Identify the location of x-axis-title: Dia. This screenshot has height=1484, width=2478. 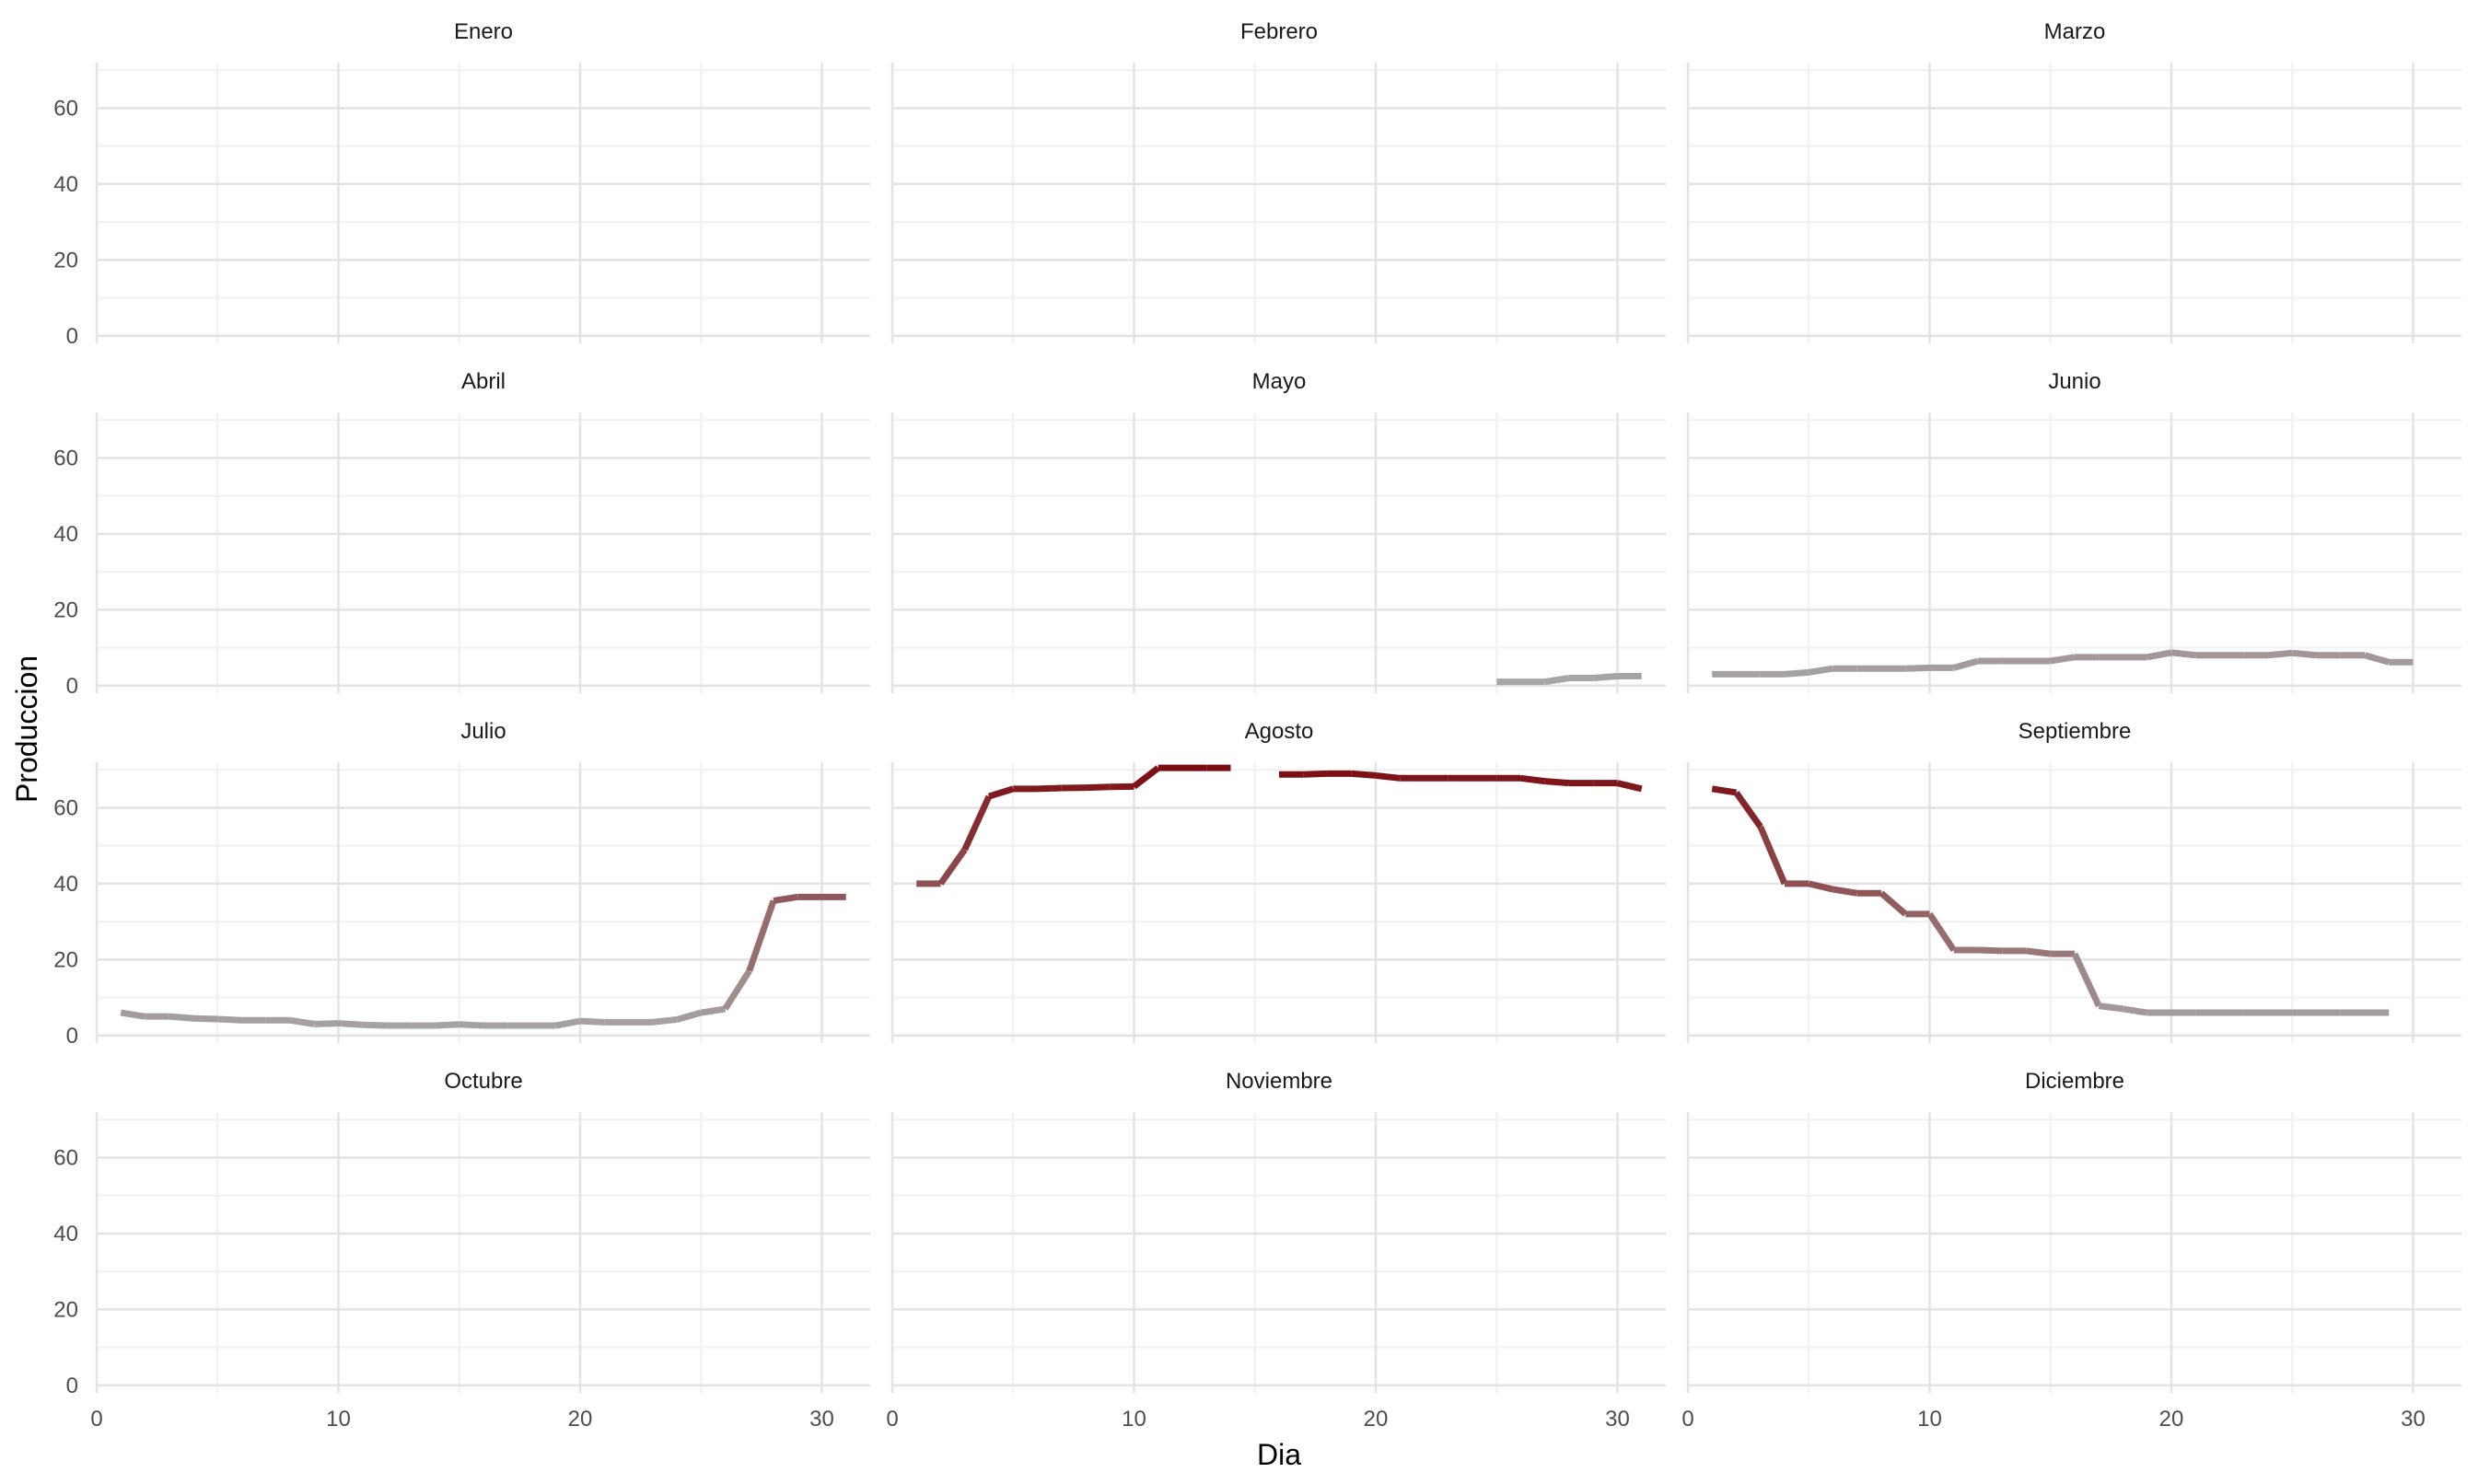
(1279, 1454).